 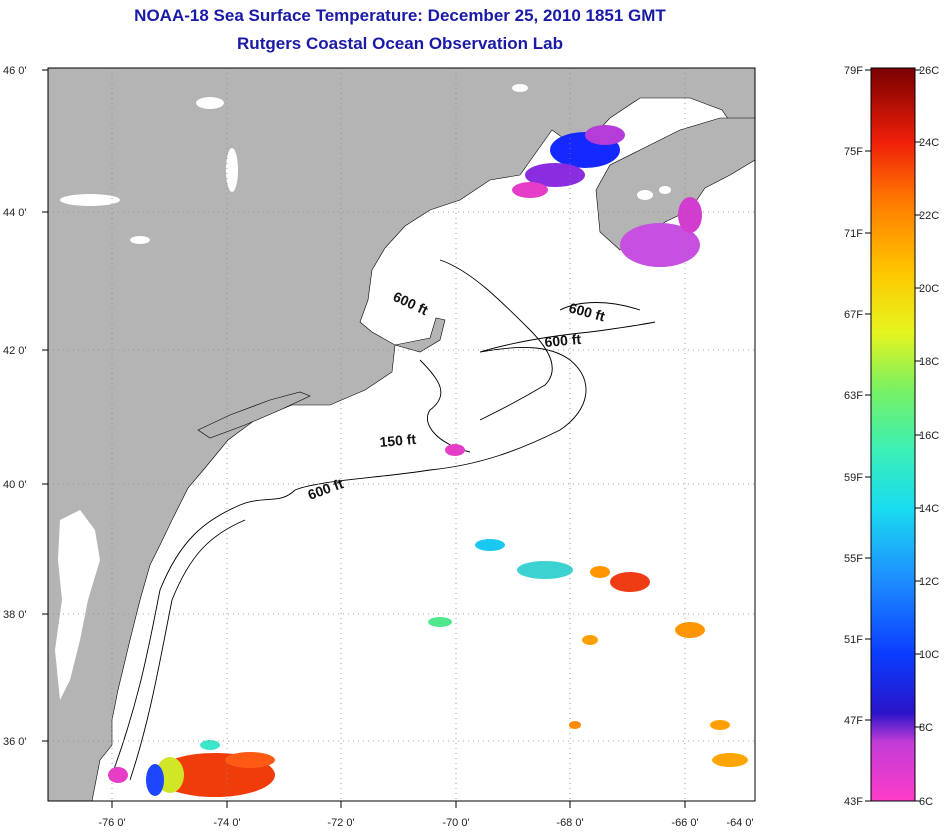 What do you see at coordinates (929, 436) in the screenshot?
I see `colorbar-c-label: 16C` at bounding box center [929, 436].